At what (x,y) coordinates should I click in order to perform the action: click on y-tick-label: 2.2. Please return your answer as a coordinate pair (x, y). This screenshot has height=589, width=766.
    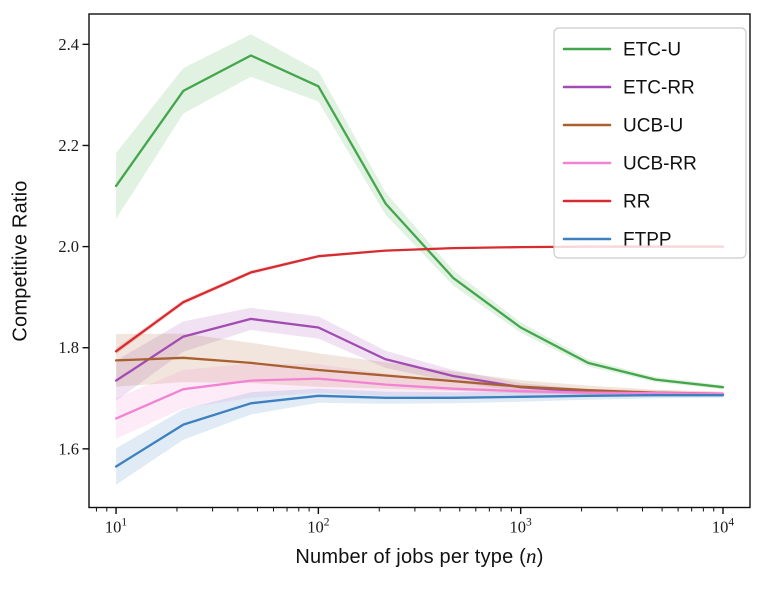
    Looking at the image, I should click on (68, 145).